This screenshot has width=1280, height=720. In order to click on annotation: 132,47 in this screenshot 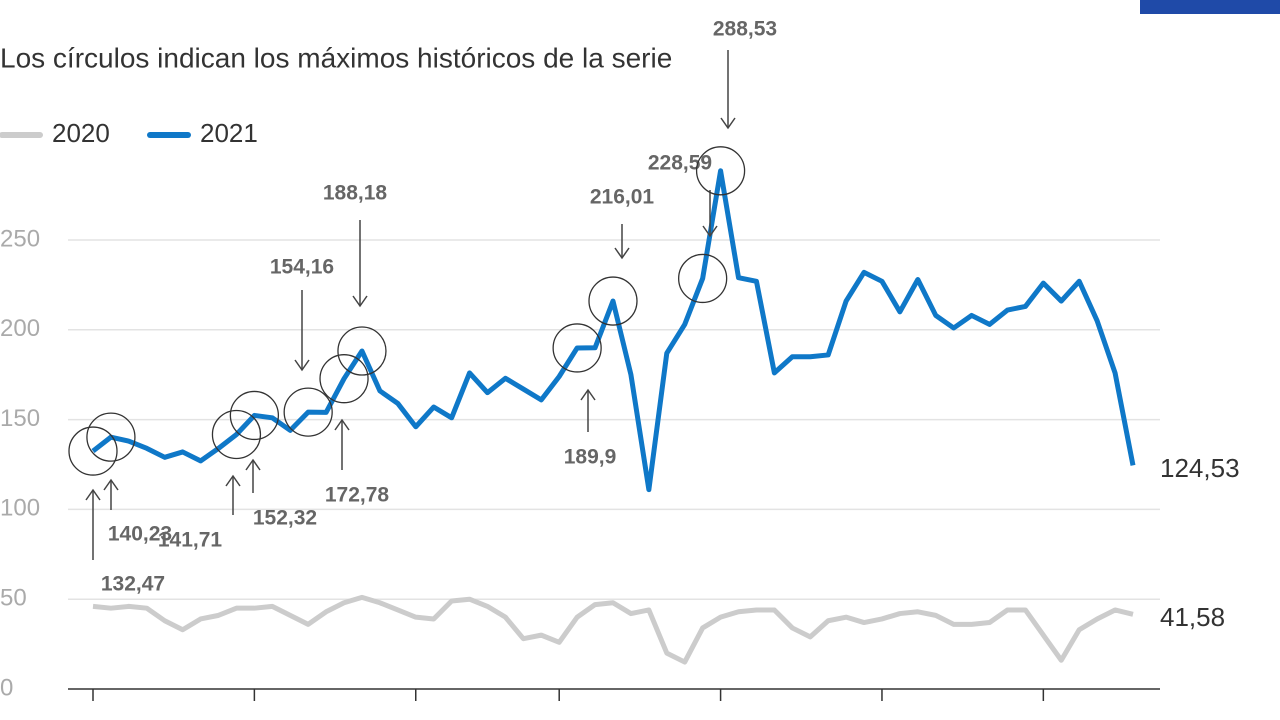, I will do `click(133, 584)`.